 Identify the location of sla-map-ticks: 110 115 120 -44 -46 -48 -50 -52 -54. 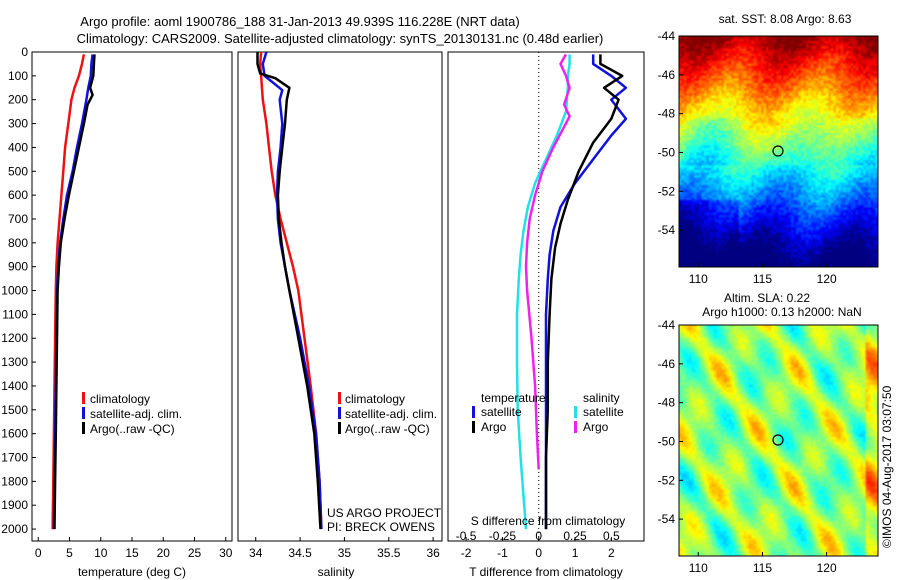
(747, 446).